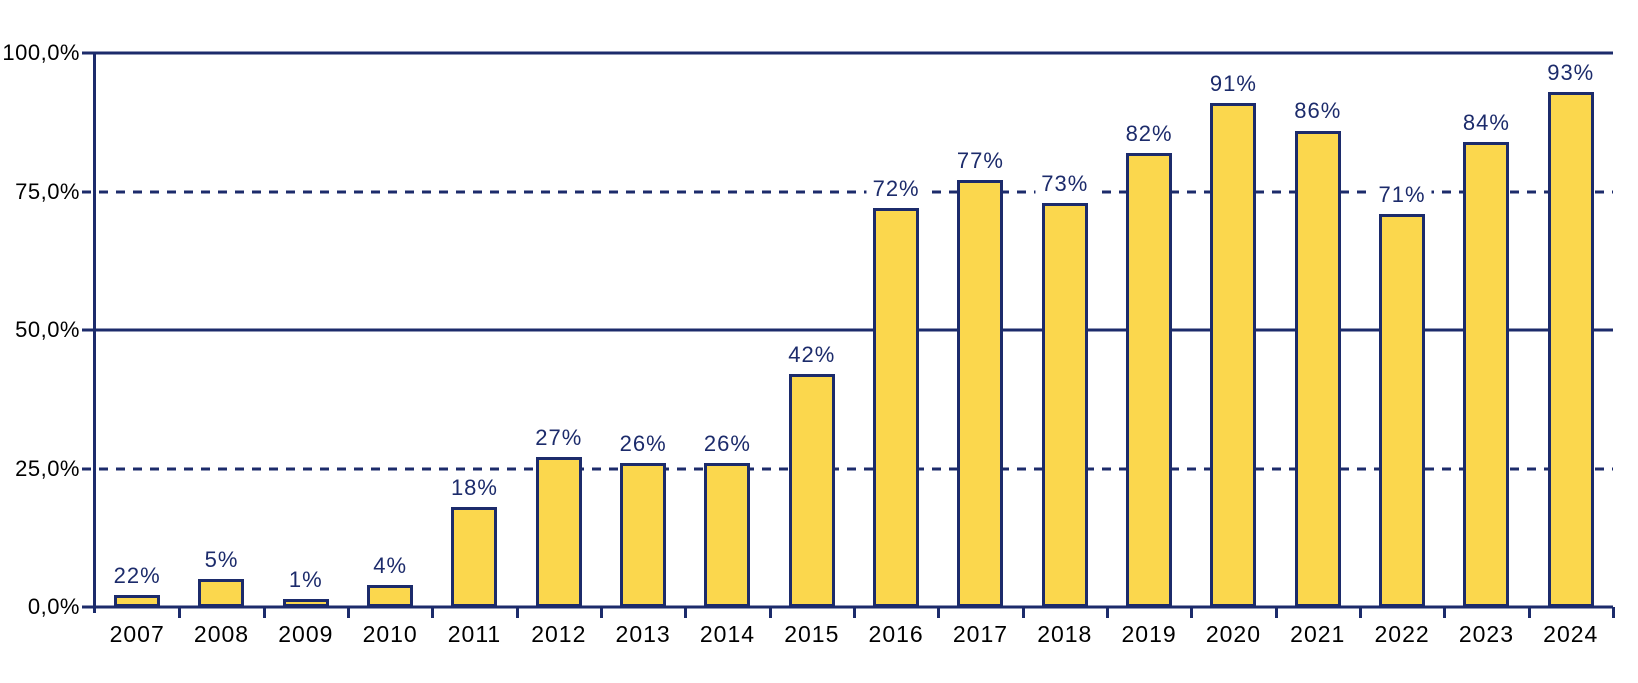 The width and height of the screenshot is (1638, 683). Describe the element at coordinates (560, 350) in the screenshot. I see `category-cell-2012: 27% 2012` at that location.